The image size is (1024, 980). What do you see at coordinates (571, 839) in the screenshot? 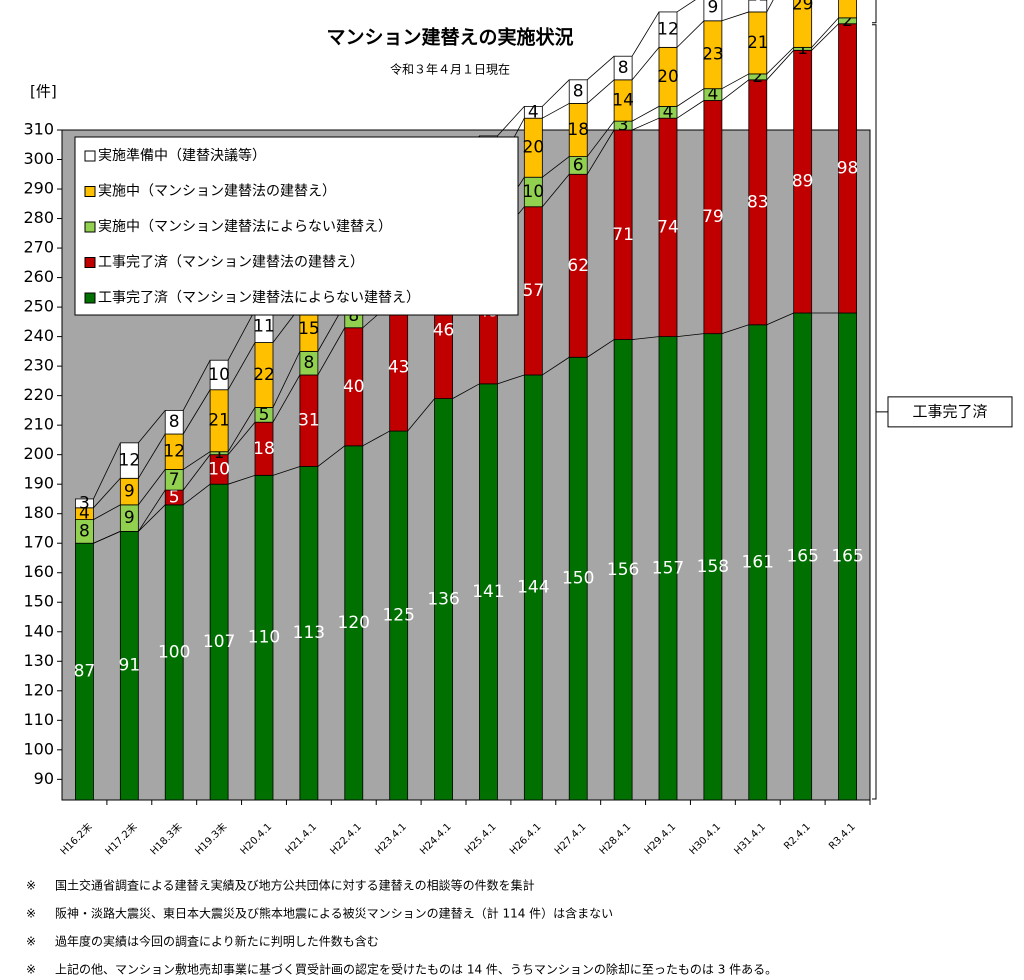
I see `x-tick-label: H27.4.1` at bounding box center [571, 839].